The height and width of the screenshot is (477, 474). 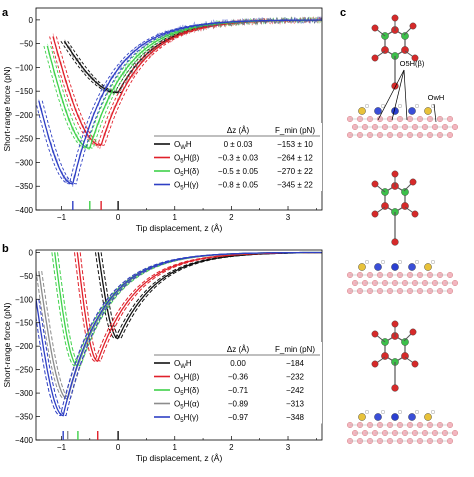 What do you see at coordinates (7, 108) in the screenshot?
I see `chart-a-ylabel: Short-range force (pN)` at bounding box center [7, 108].